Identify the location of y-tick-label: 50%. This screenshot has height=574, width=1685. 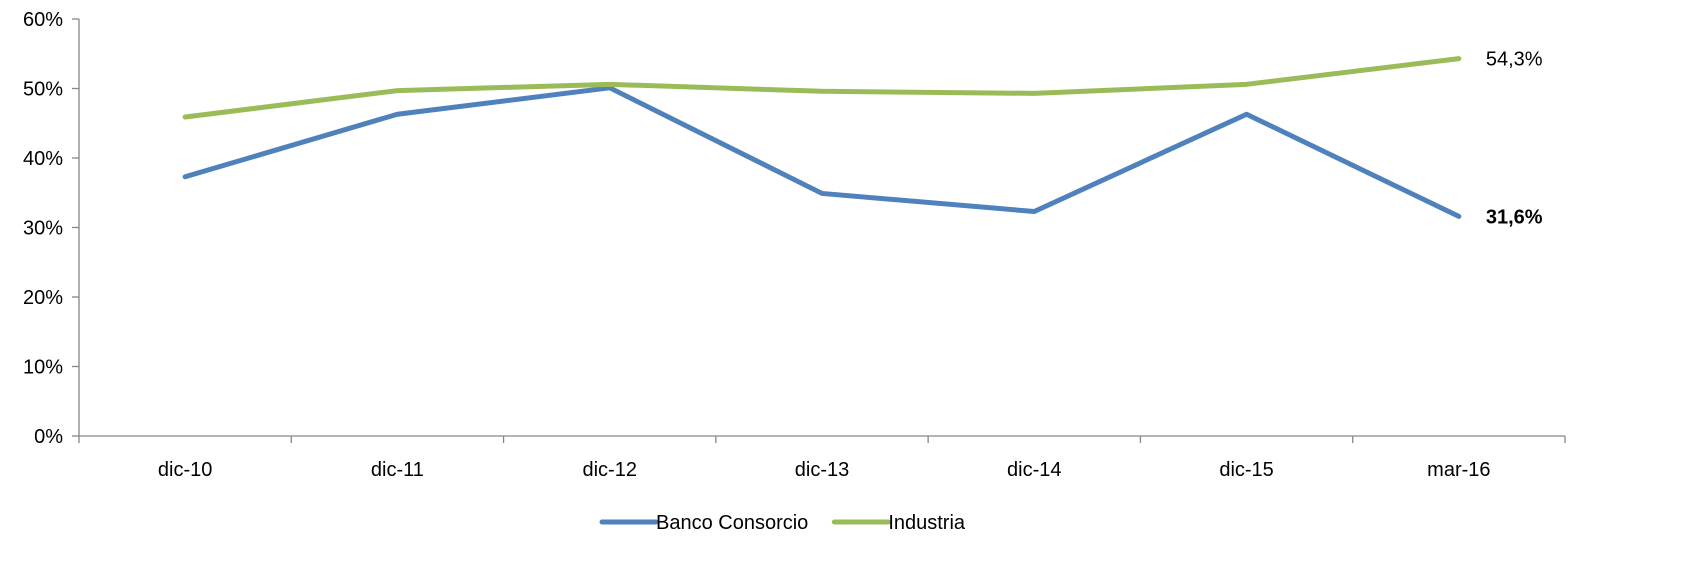
(43, 90).